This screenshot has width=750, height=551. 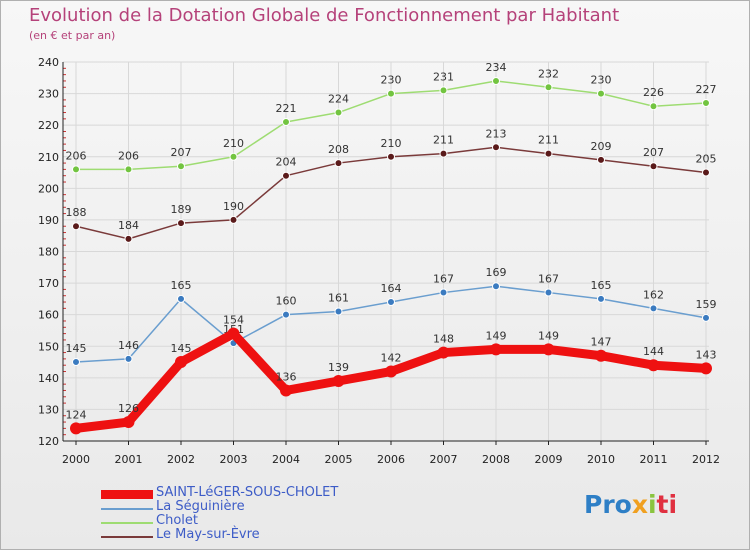 I want to click on data-label-cholet: 231, so click(x=443, y=76).